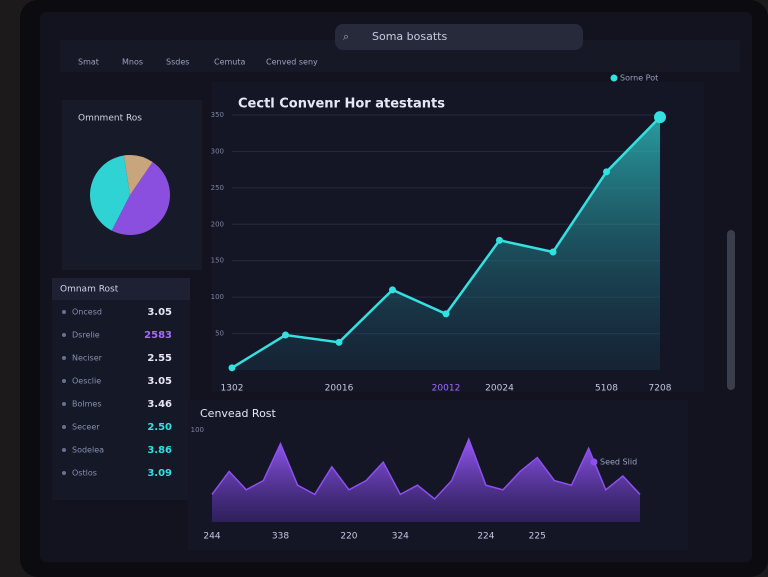  Describe the element at coordinates (217, 115) in the screenshot. I see `y-tick-label: 350` at that location.